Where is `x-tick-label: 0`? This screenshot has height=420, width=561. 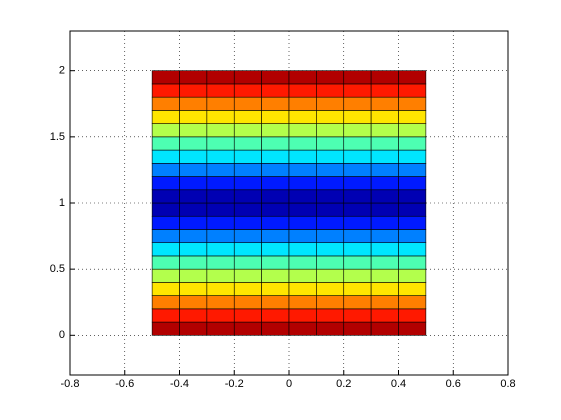 x-tick-label: 0 is located at coordinates (289, 384).